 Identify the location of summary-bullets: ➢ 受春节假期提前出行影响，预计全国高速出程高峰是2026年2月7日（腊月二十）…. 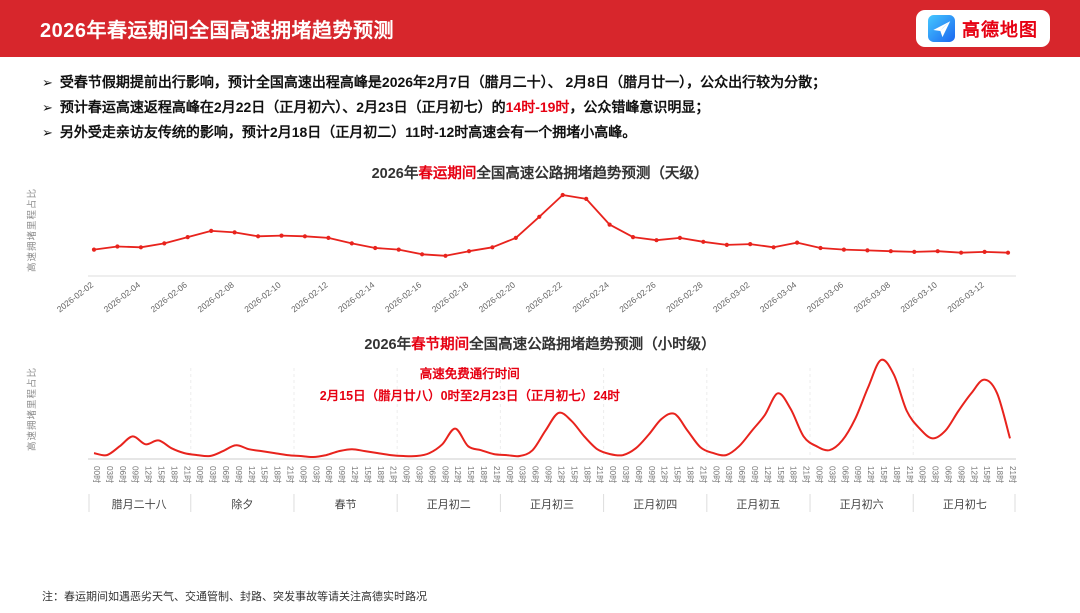
(540, 101).